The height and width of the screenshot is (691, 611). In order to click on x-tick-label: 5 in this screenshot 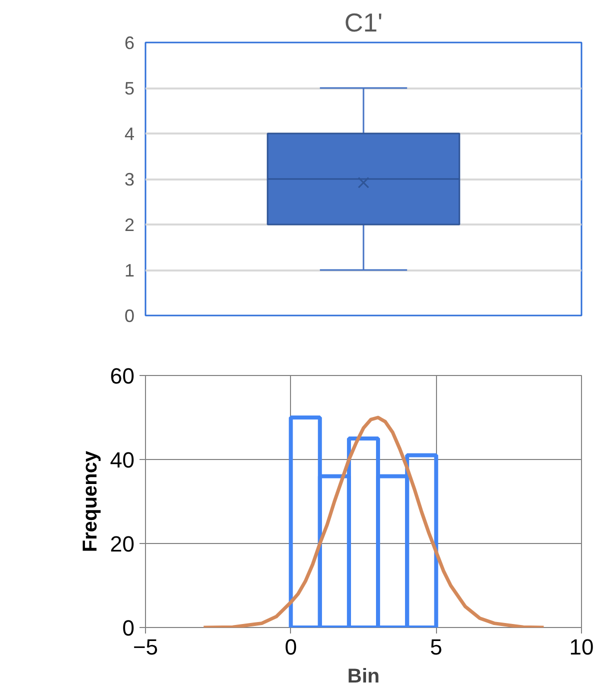, I will do `click(436, 647)`.